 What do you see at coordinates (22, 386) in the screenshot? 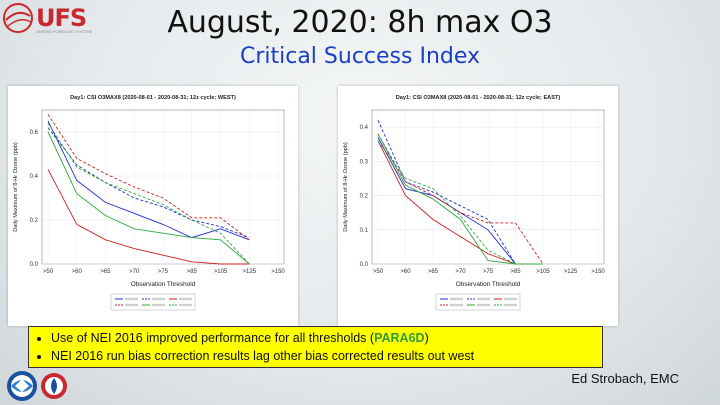
I see `noaa-logo-icon` at bounding box center [22, 386].